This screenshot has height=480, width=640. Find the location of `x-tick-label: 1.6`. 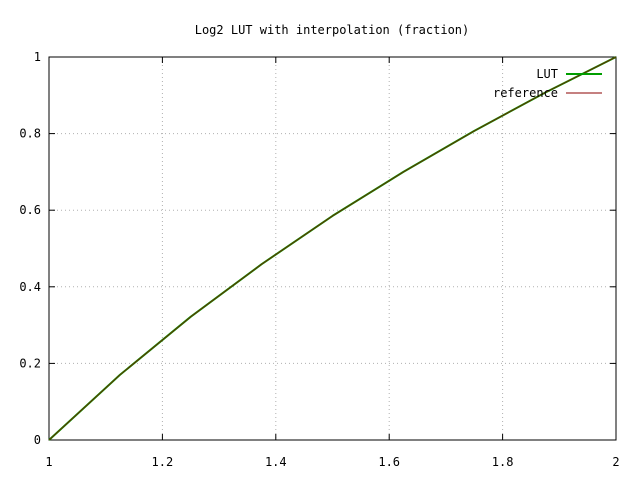

x-tick-label: 1.6 is located at coordinates (389, 462).